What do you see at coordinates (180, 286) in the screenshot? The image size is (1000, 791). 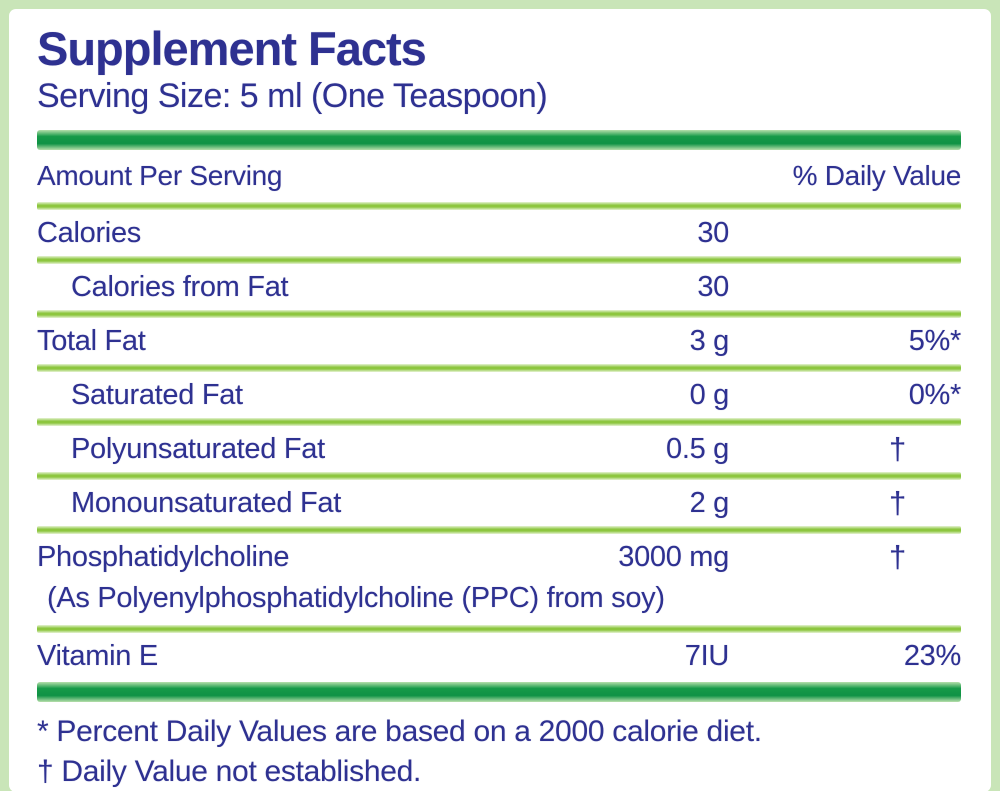 I see `nutrient-name: Calories from Fat` at bounding box center [180, 286].